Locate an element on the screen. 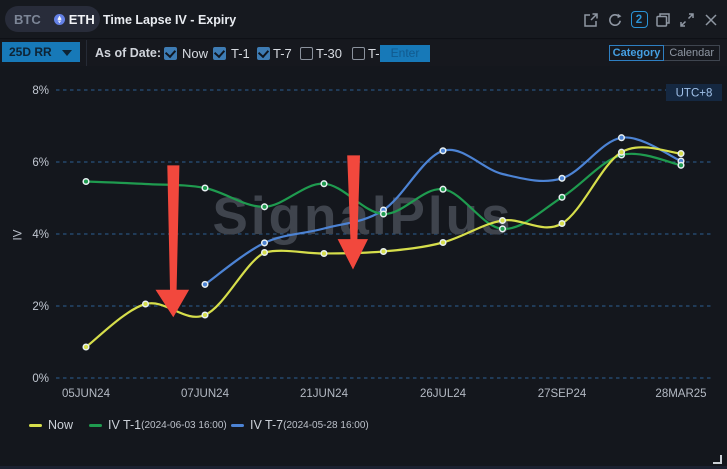 This screenshot has width=727, height=469. svg-text: 27SEP24 is located at coordinates (562, 394).